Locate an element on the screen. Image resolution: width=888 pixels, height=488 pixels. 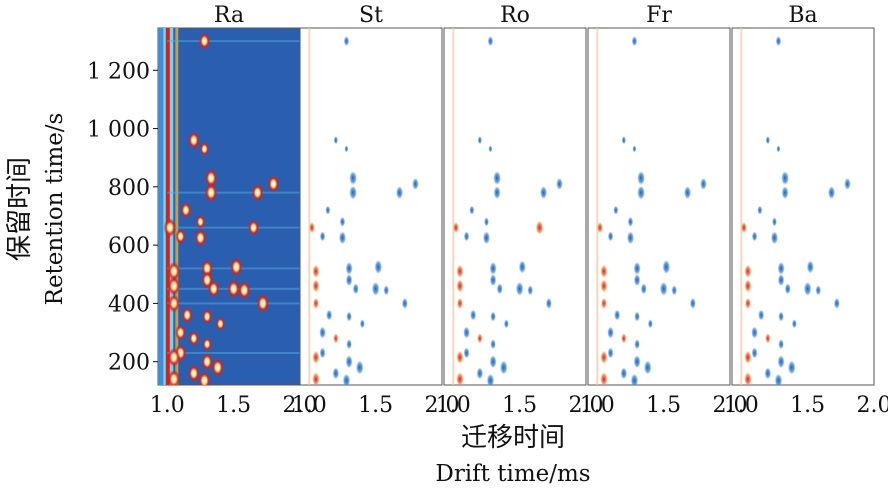
panel-background is located at coordinates (659, 206).